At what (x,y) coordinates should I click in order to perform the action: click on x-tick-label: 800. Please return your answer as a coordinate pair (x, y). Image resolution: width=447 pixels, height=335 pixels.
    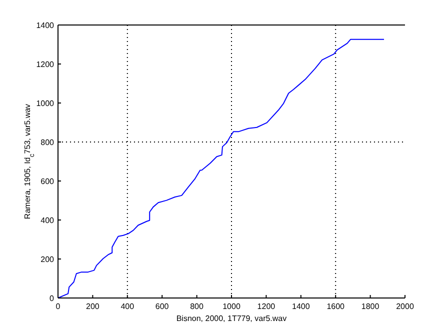
    Looking at the image, I should click on (197, 306).